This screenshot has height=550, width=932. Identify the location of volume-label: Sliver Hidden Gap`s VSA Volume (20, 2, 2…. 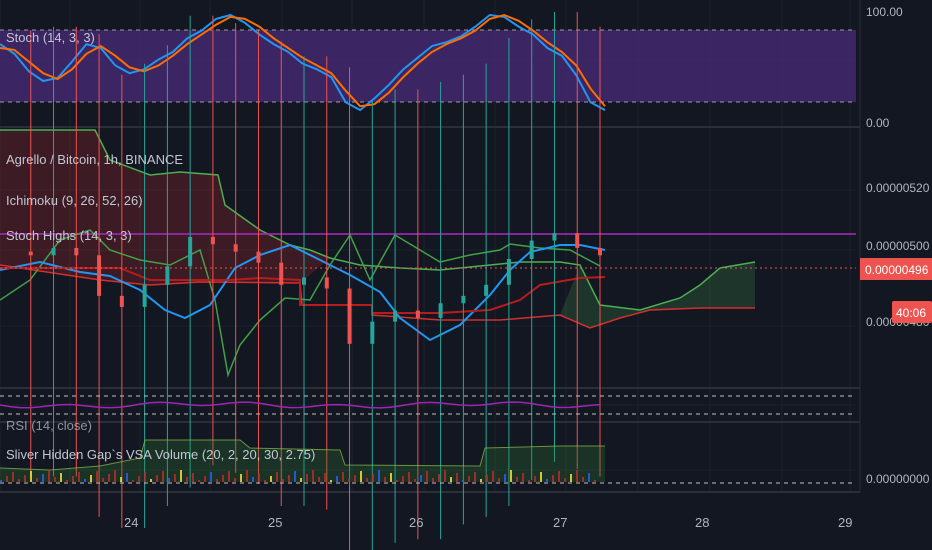
(160, 454).